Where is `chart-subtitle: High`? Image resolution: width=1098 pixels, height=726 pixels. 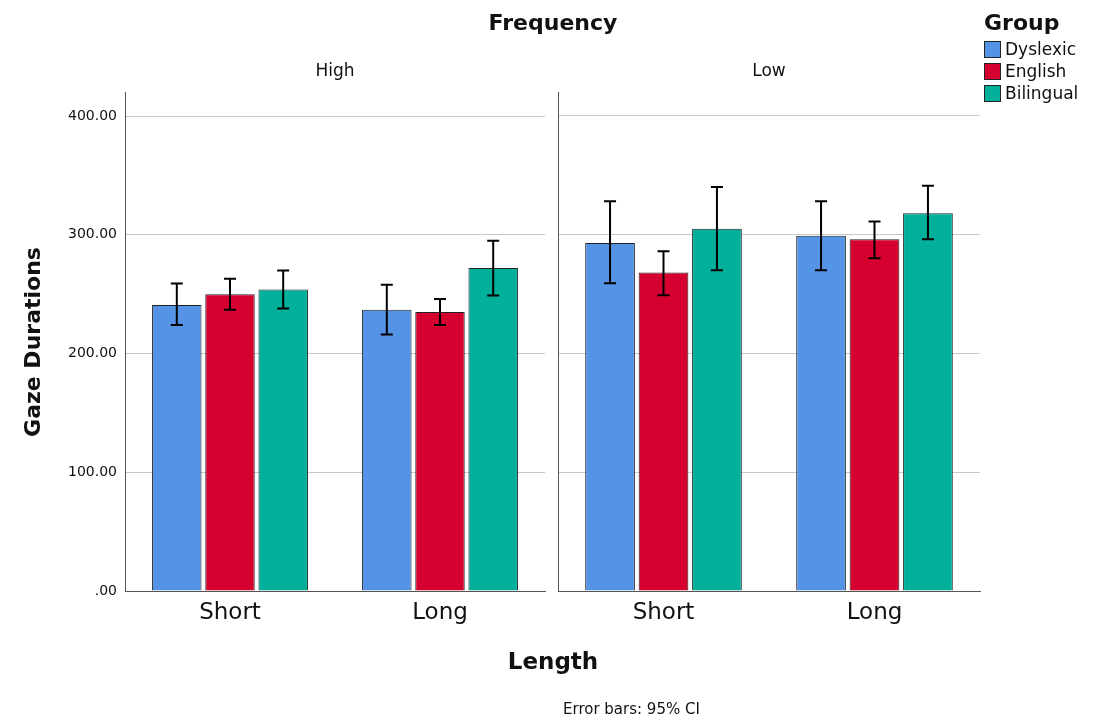 chart-subtitle: High is located at coordinates (335, 70).